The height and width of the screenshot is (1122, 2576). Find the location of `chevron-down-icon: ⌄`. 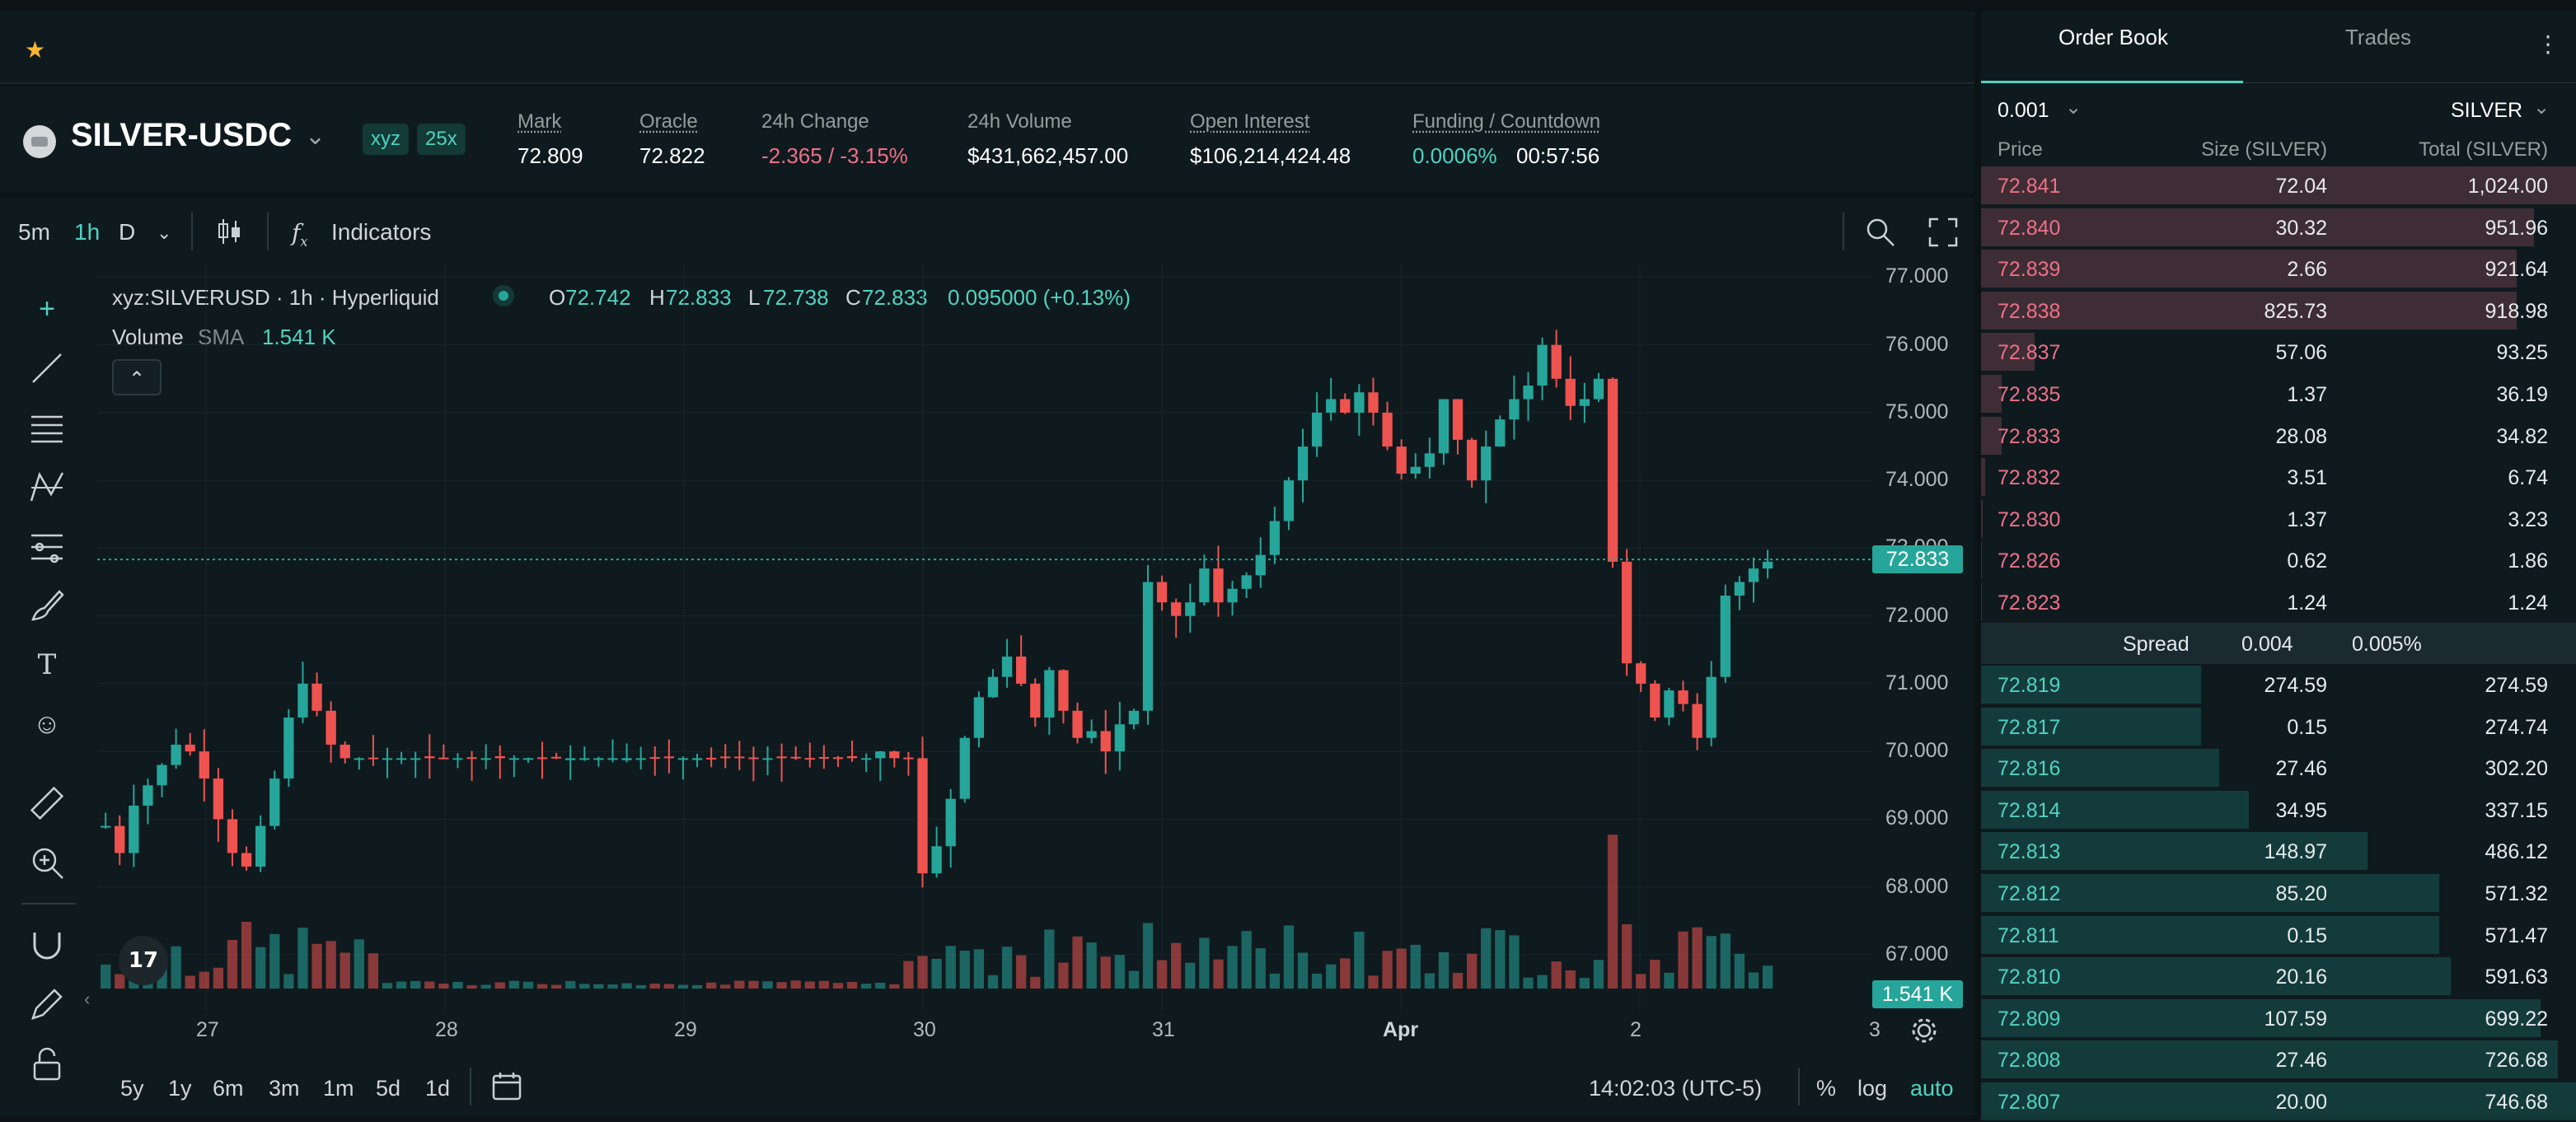

chevron-down-icon: ⌄ is located at coordinates (315, 136).